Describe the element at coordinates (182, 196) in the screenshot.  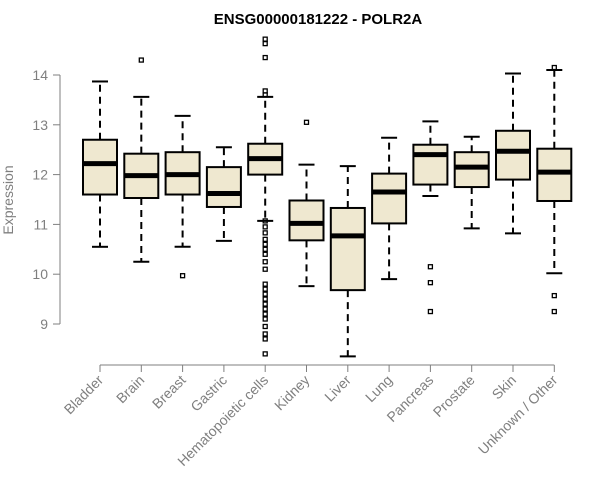
I see `box-breast` at that location.